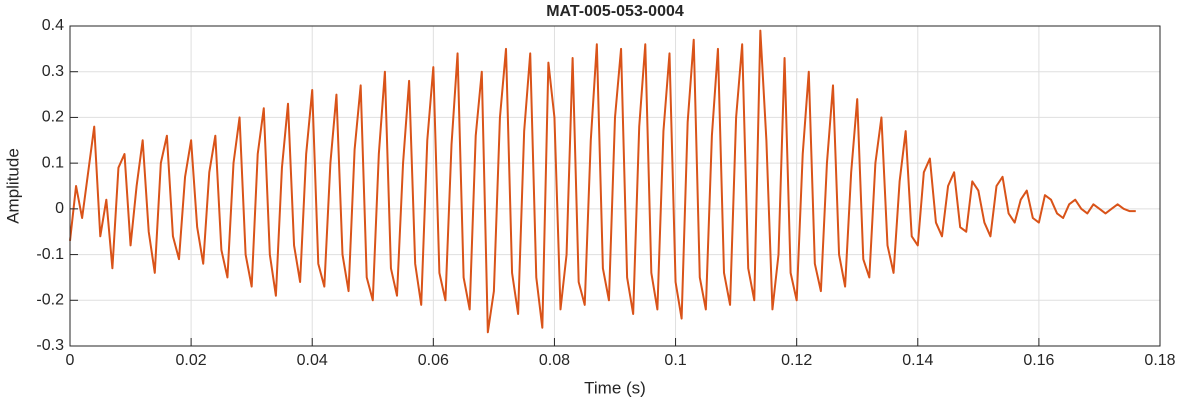  I want to click on y-axis-label: Amplitude, so click(12, 186).